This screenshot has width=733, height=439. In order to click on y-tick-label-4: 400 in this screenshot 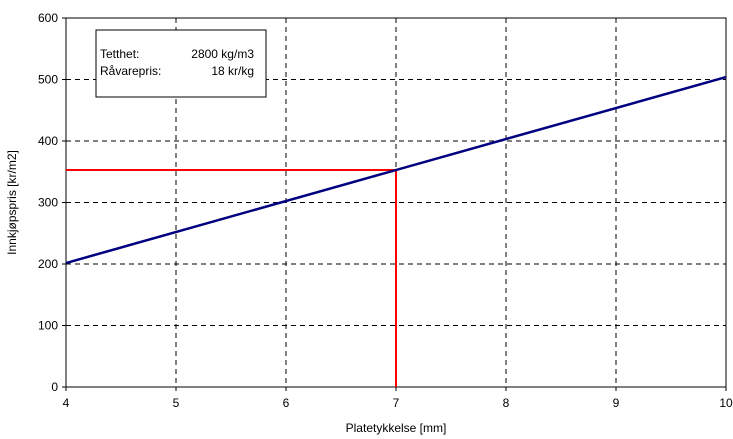, I will do `click(48, 141)`.